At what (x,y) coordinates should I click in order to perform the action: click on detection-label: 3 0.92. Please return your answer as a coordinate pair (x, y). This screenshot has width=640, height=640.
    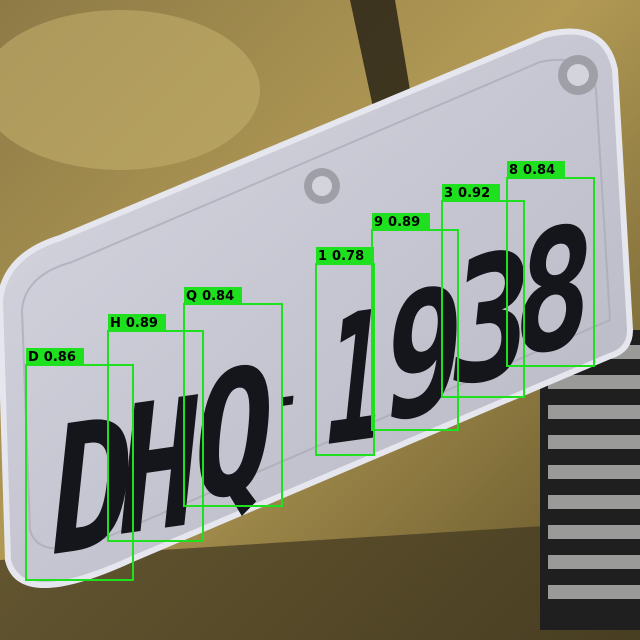
    Looking at the image, I should click on (467, 193).